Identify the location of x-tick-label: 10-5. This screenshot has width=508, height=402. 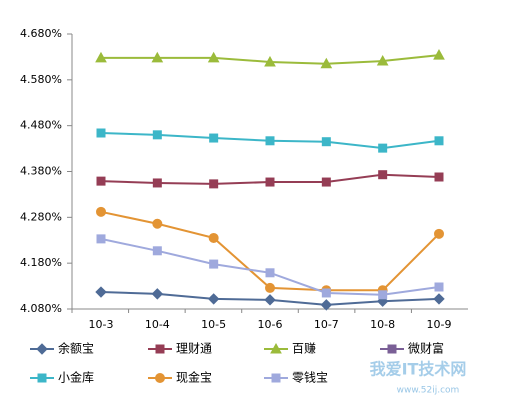
(213, 324).